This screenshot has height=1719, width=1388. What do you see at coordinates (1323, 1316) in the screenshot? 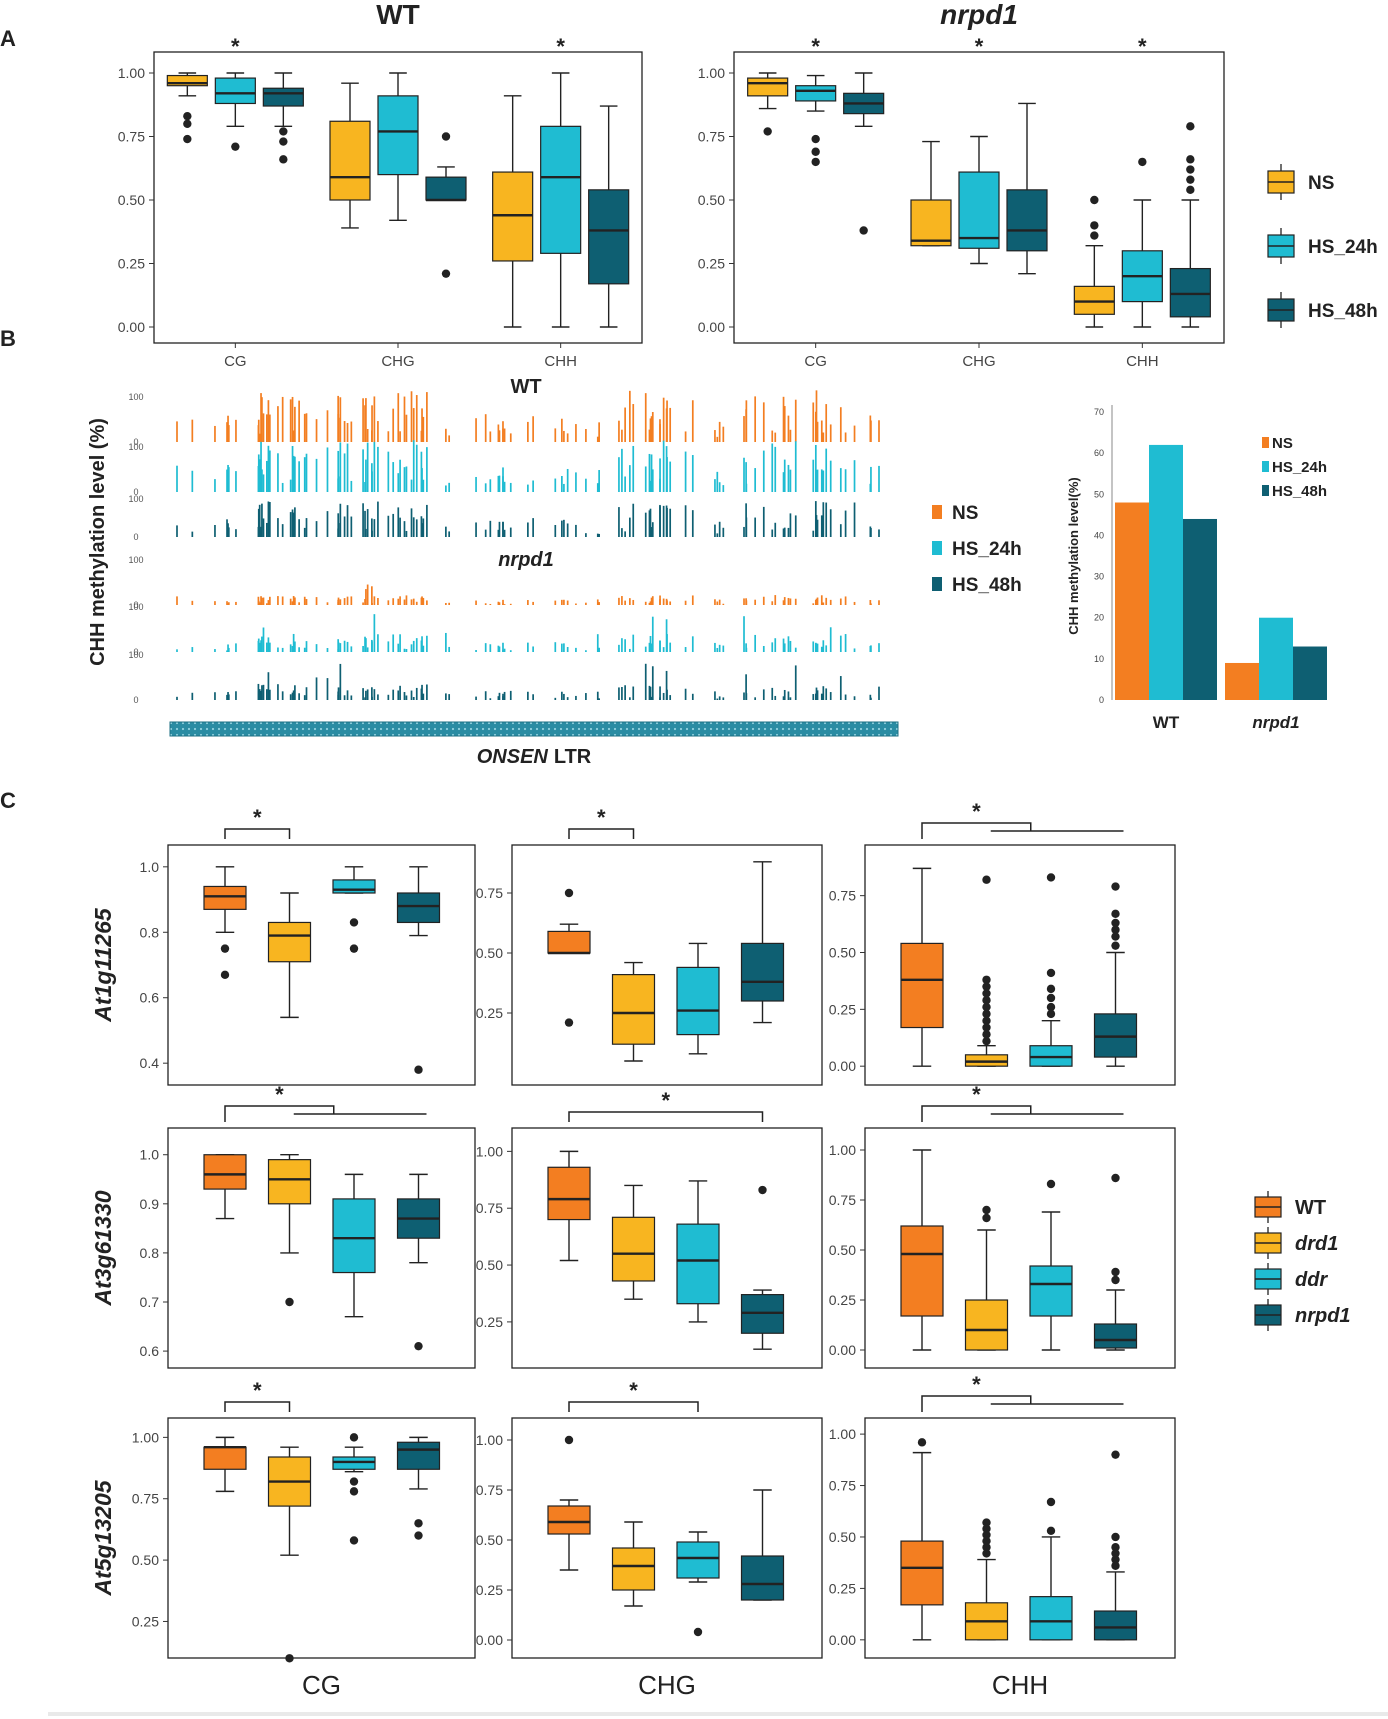
I see `legend-label: nrpd1` at bounding box center [1323, 1316].